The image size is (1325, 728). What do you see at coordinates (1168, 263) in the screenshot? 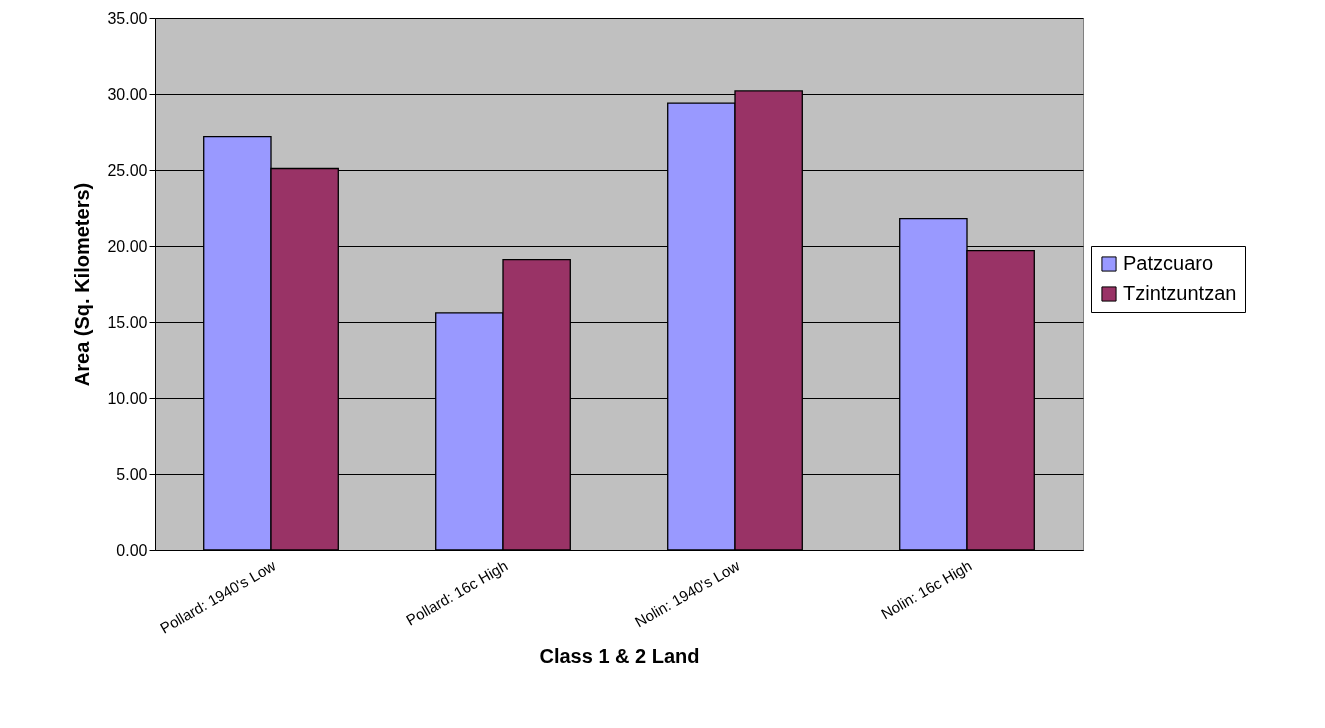
I see `legend-label: Patzcuaro` at bounding box center [1168, 263].